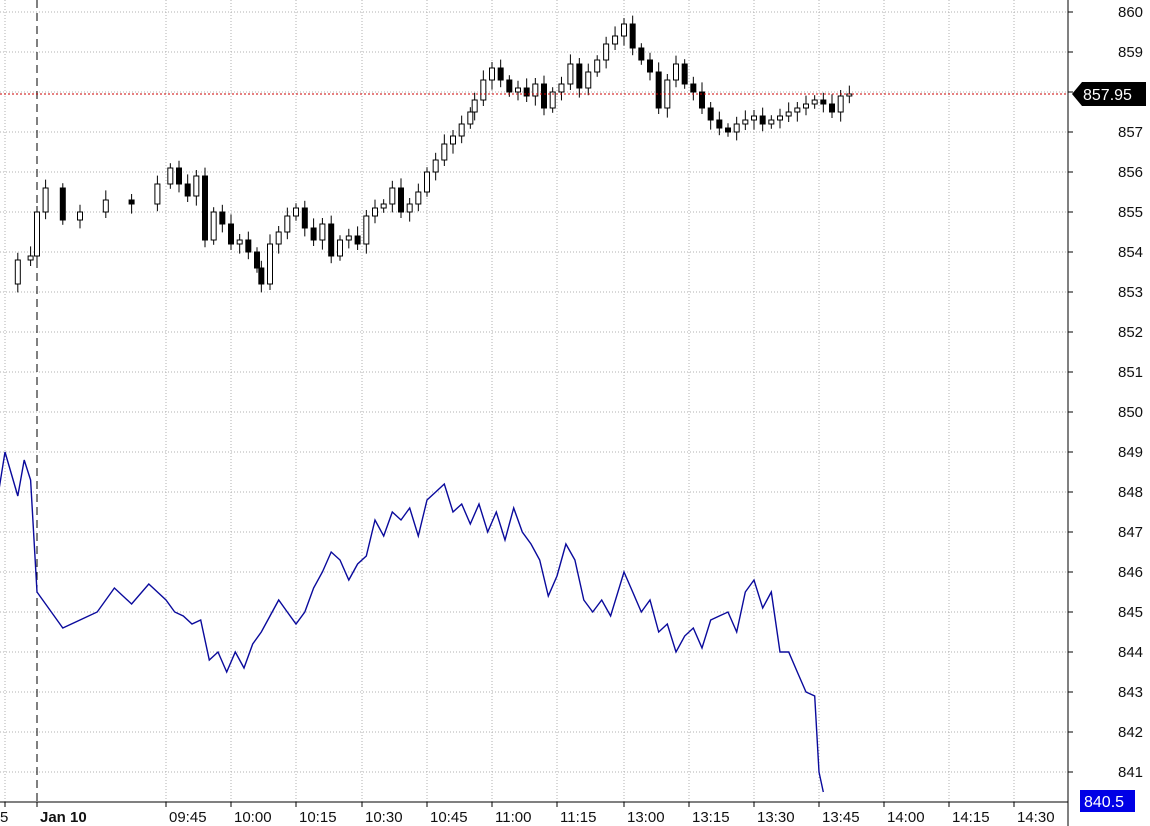 This screenshot has width=1150, height=826. I want to click on x-tick-label: 11:00, so click(513, 817).